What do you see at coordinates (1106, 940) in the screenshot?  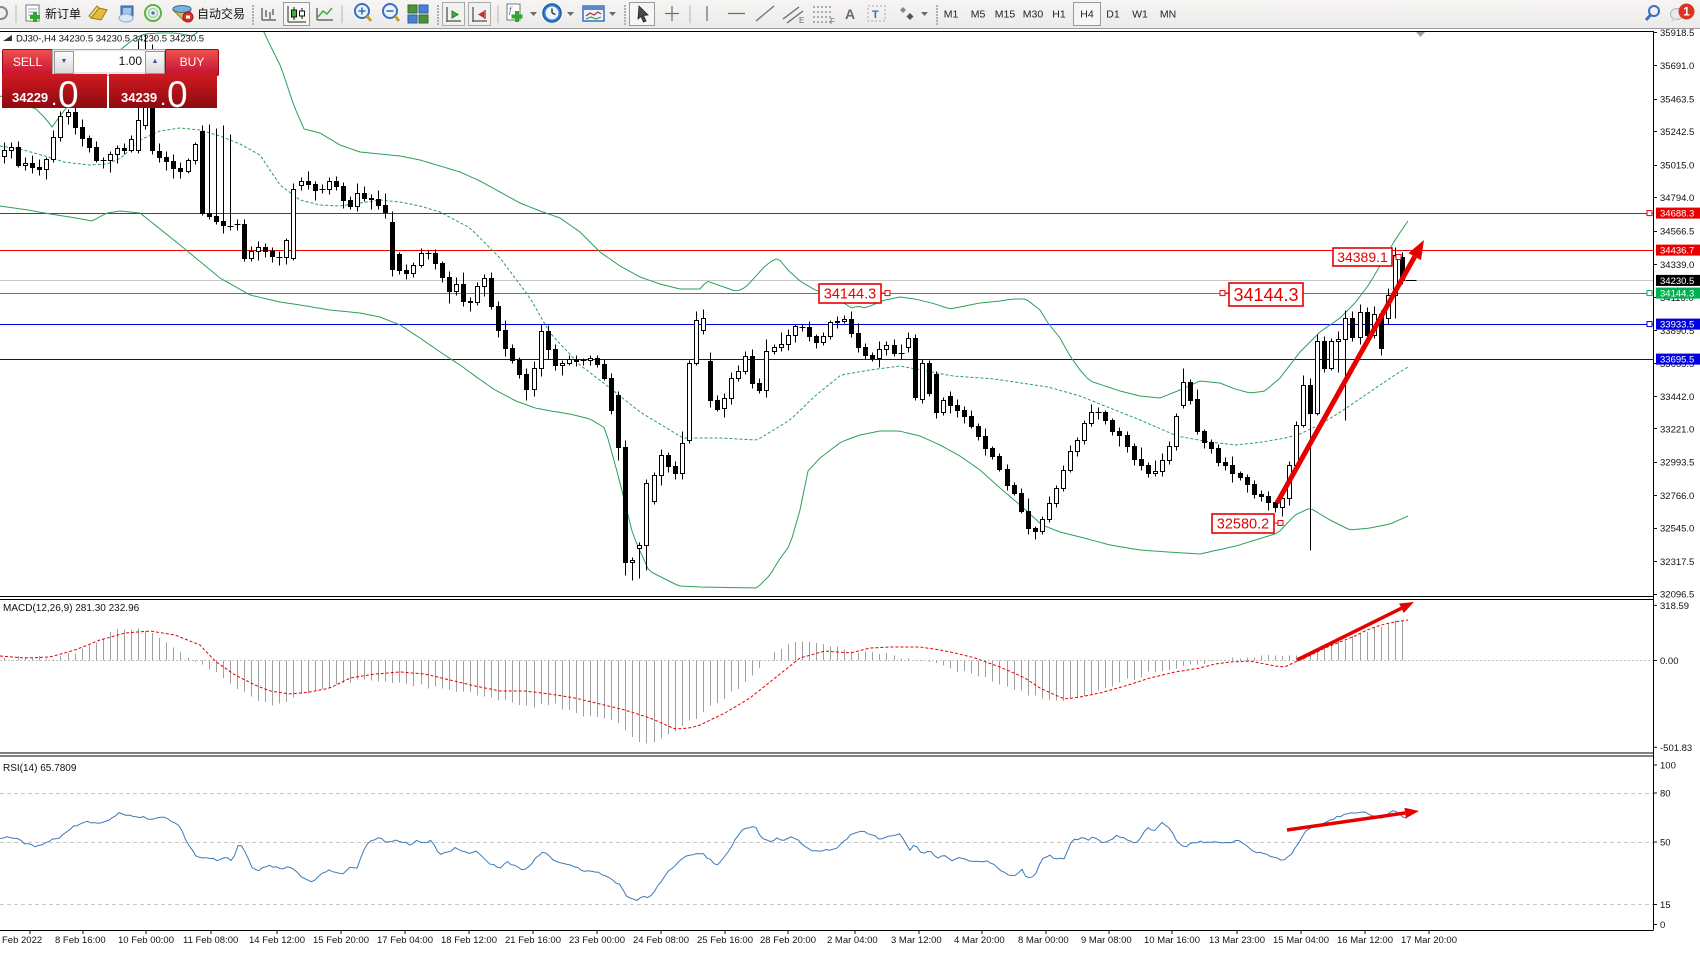 I see `svg-text: 9 Mar 08:00` at bounding box center [1106, 940].